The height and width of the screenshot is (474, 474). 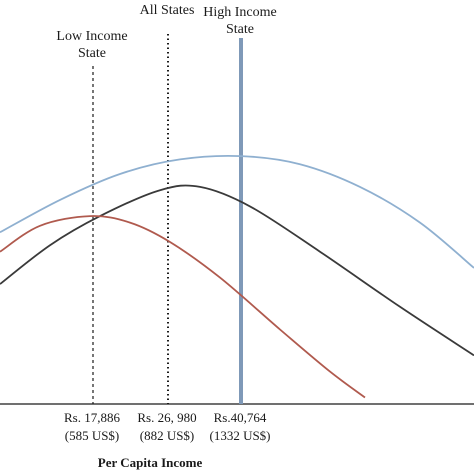 I want to click on x-tick-sublabel-3: (1332 US$), so click(x=239, y=435).